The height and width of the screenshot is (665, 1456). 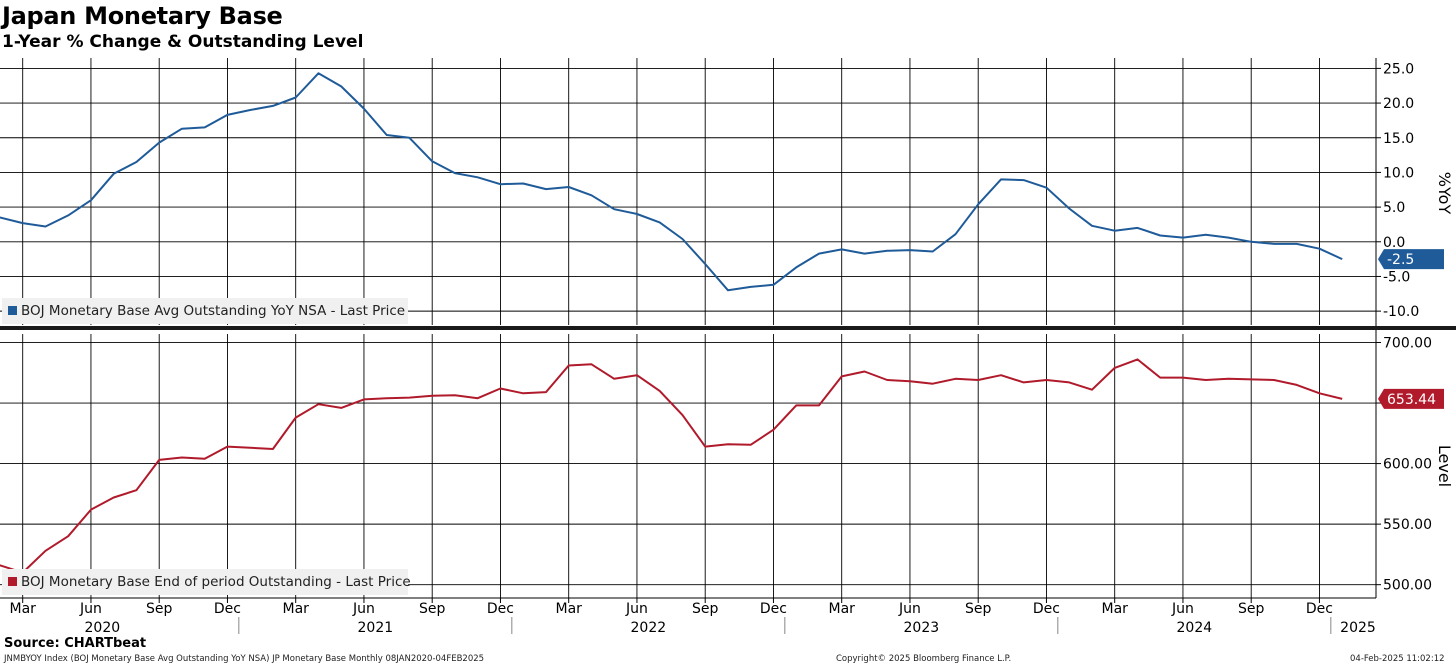 I want to click on chart-subtitle: 1-Year % Change & Outstanding Level, so click(x=183, y=42).